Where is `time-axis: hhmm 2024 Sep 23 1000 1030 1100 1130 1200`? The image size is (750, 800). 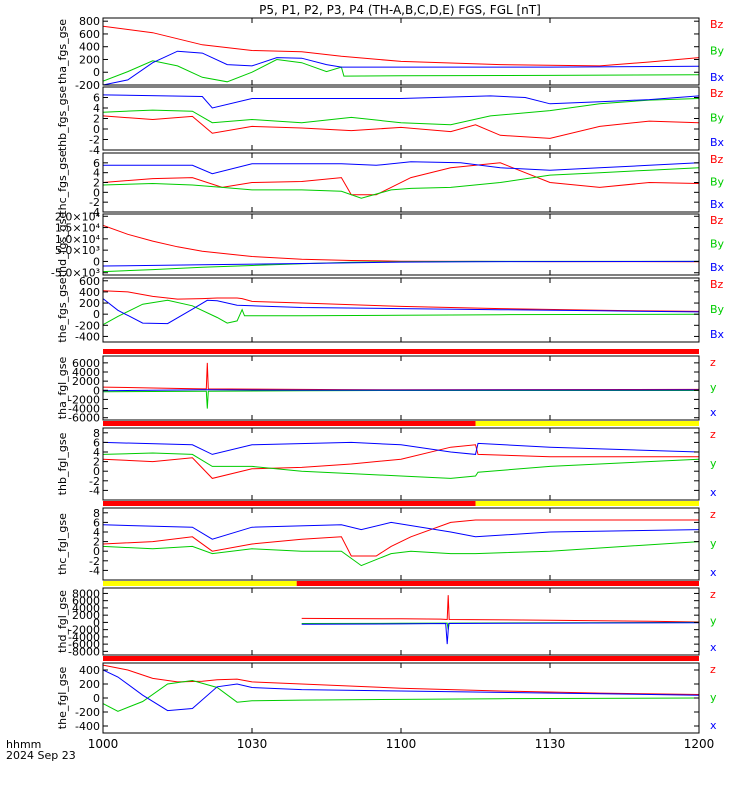 time-axis: hhmm 2024 Sep 23 1000 1030 1100 1130 1200 is located at coordinates (360, 749).